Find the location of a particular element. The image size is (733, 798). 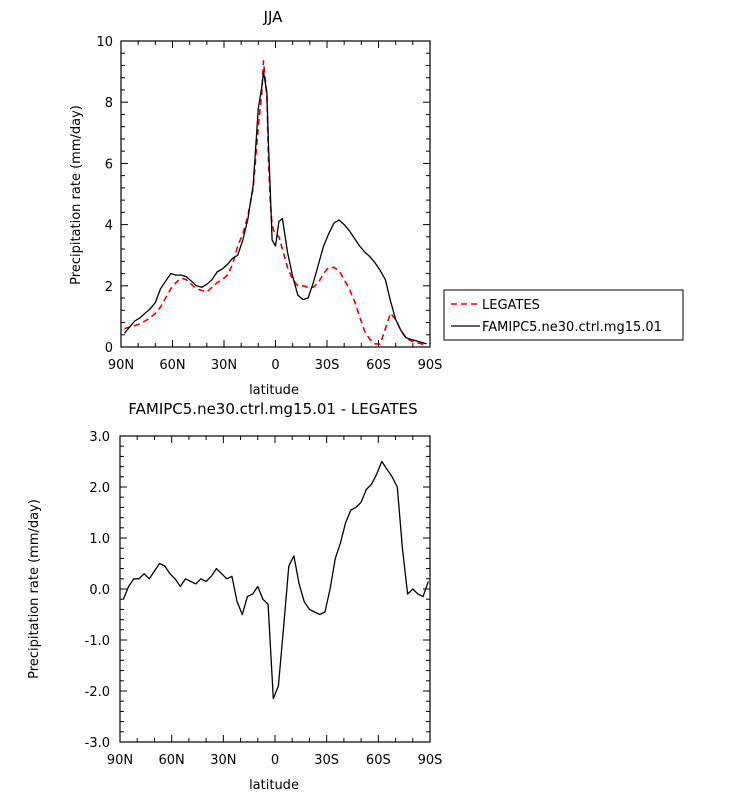

bottom-x-tick-label: 0 is located at coordinates (275, 760).